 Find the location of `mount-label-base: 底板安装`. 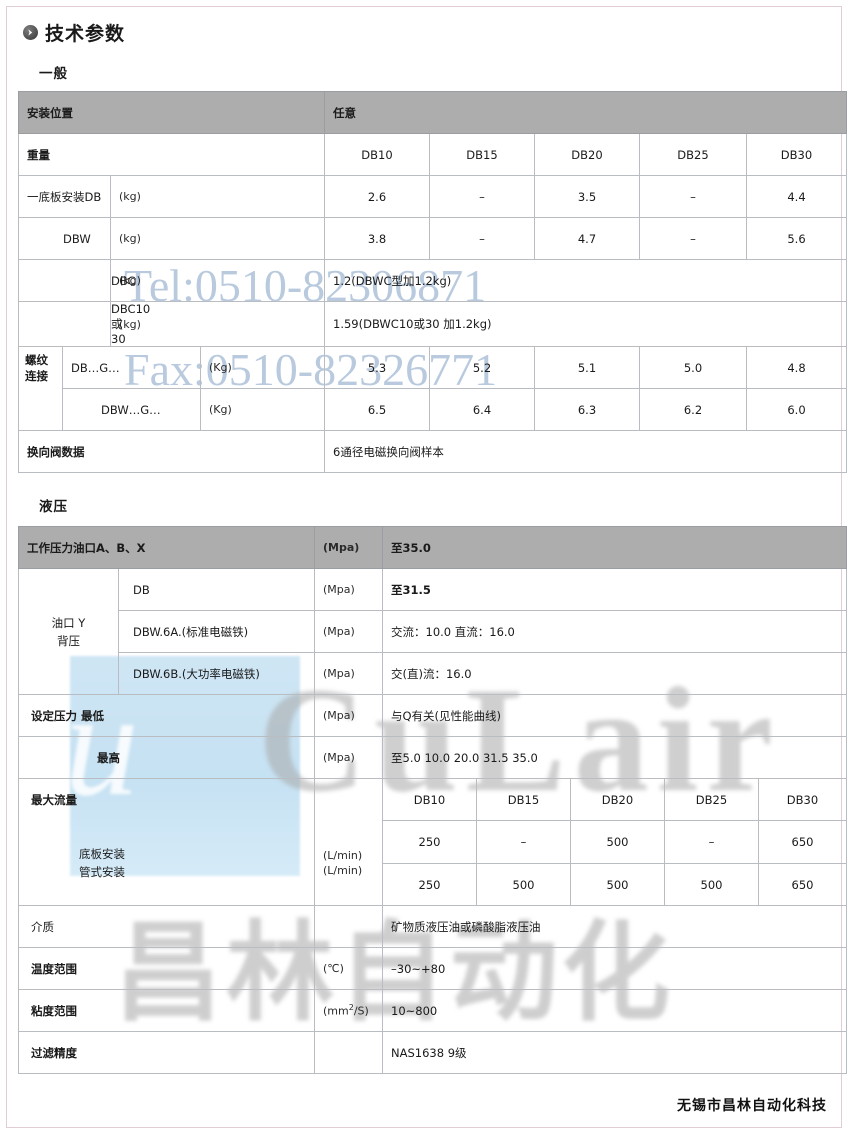

mount-label-base: 底板安装 is located at coordinates (166, 842).